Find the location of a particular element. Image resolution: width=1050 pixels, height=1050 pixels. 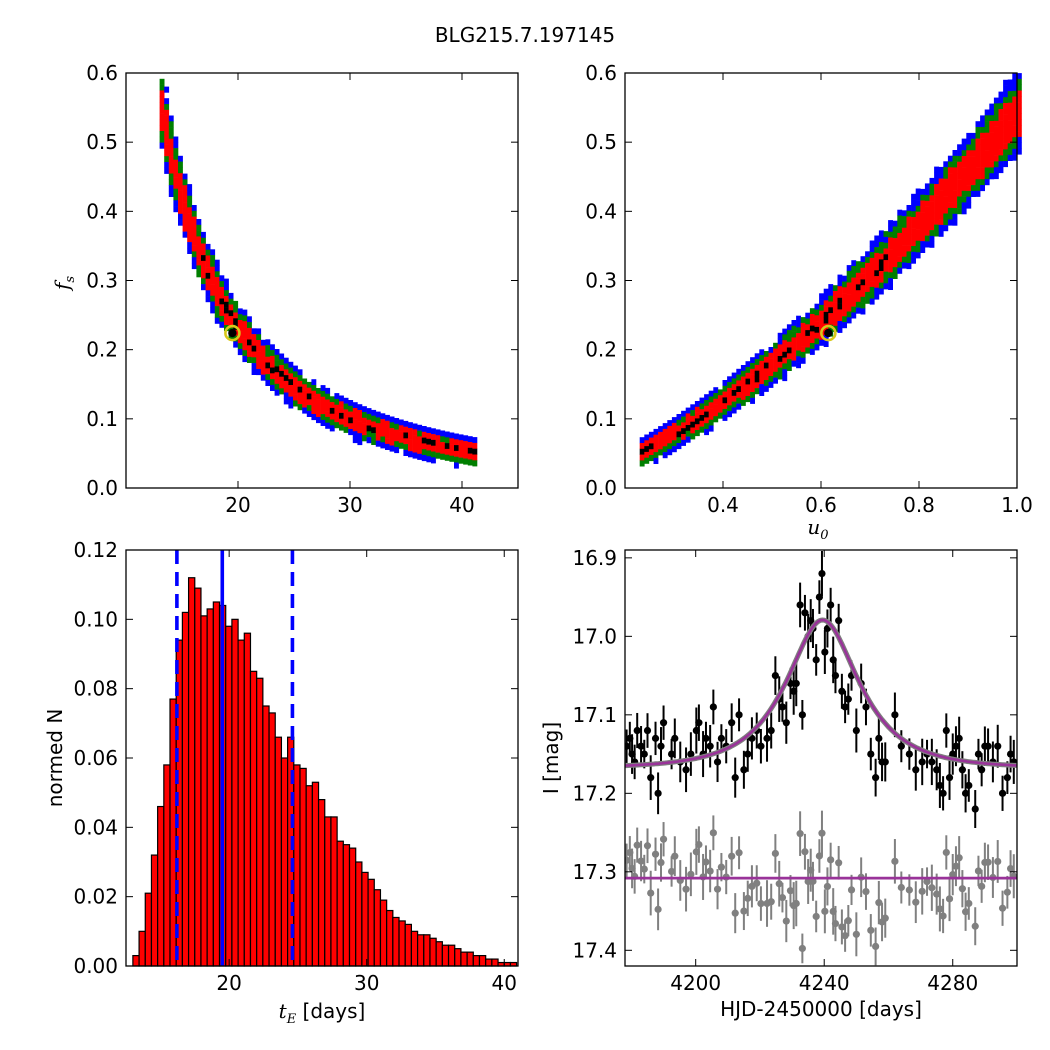

y-tick-label: 0.6 is located at coordinates (601, 73).